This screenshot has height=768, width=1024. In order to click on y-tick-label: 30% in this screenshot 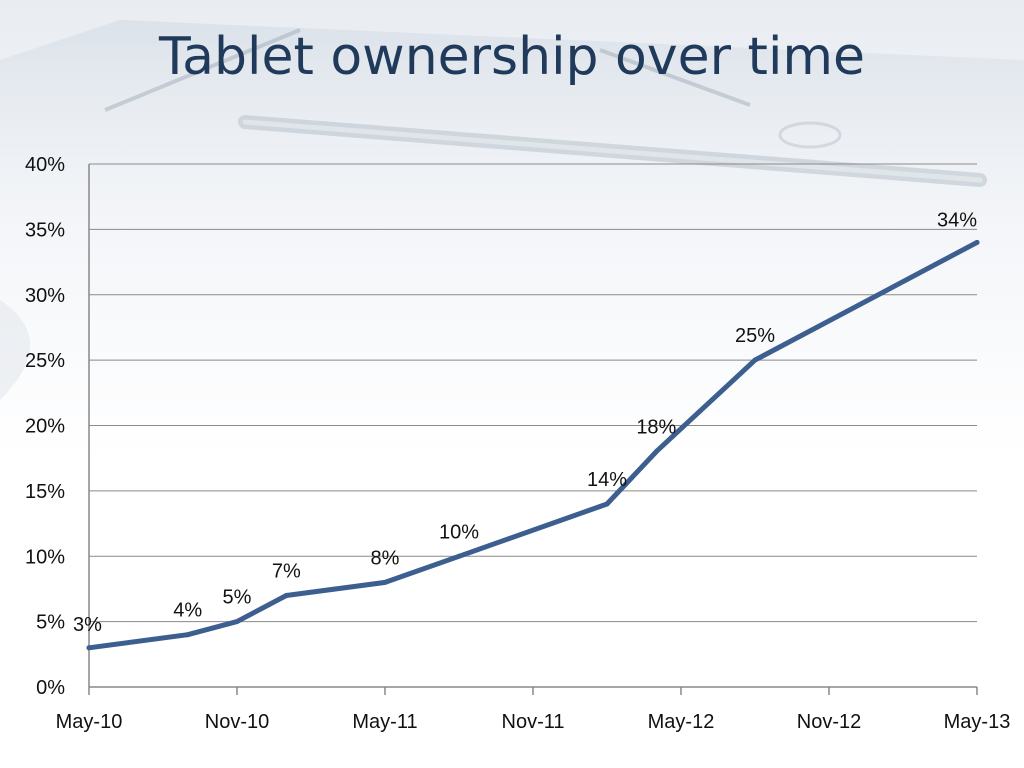, I will do `click(45, 296)`.